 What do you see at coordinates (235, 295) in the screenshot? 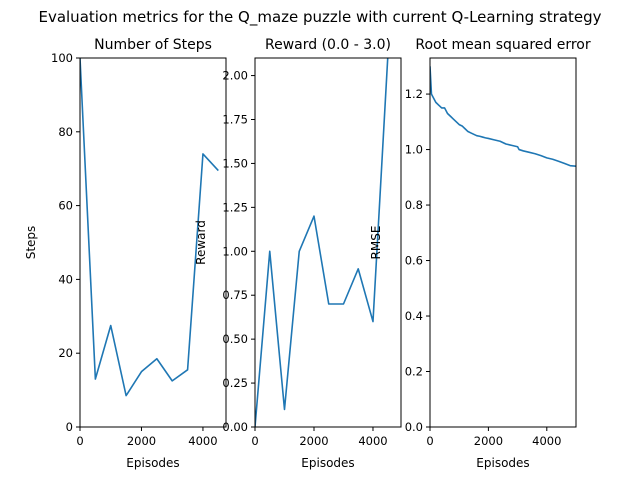
I see `y-tick-label: 0.75` at bounding box center [235, 295].